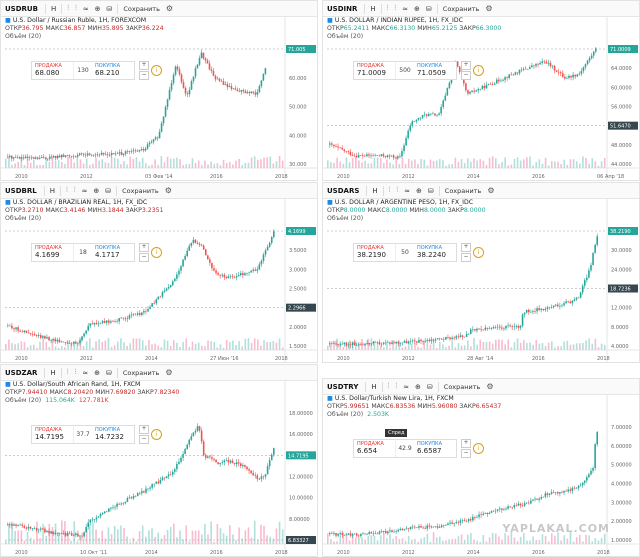  Describe the element at coordinates (342, 8) in the screenshot. I see `symbol-label: USDINR` at that location.